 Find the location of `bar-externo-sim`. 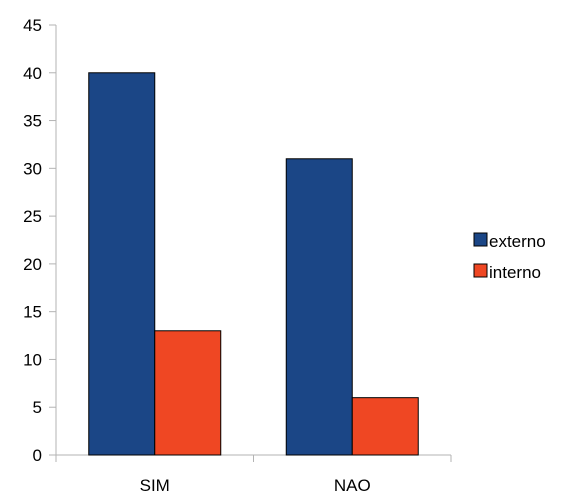

bar-externo-sim is located at coordinates (122, 264).